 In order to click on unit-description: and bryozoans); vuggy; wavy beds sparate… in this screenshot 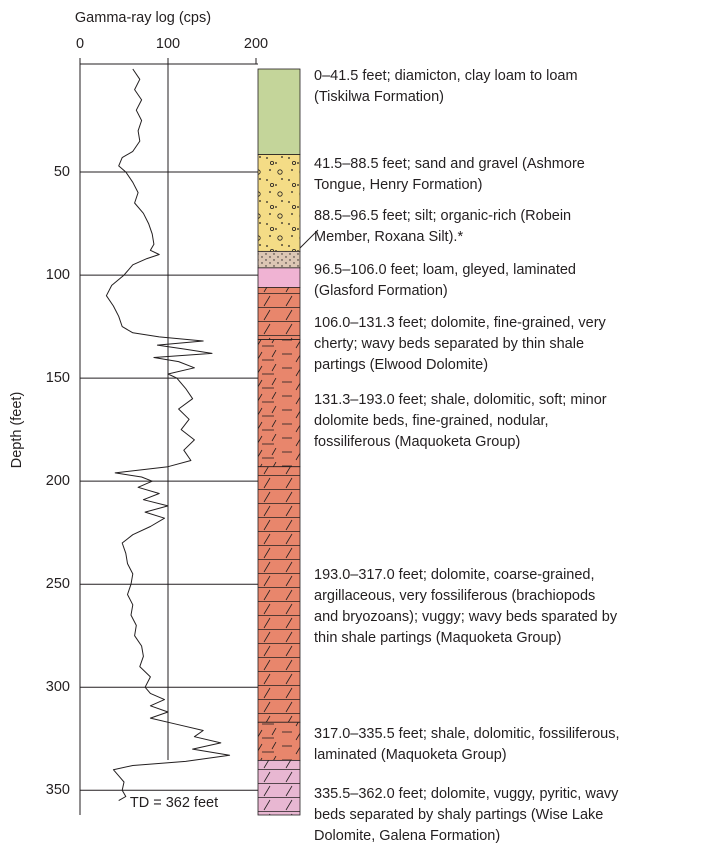, I will do `click(466, 617)`.